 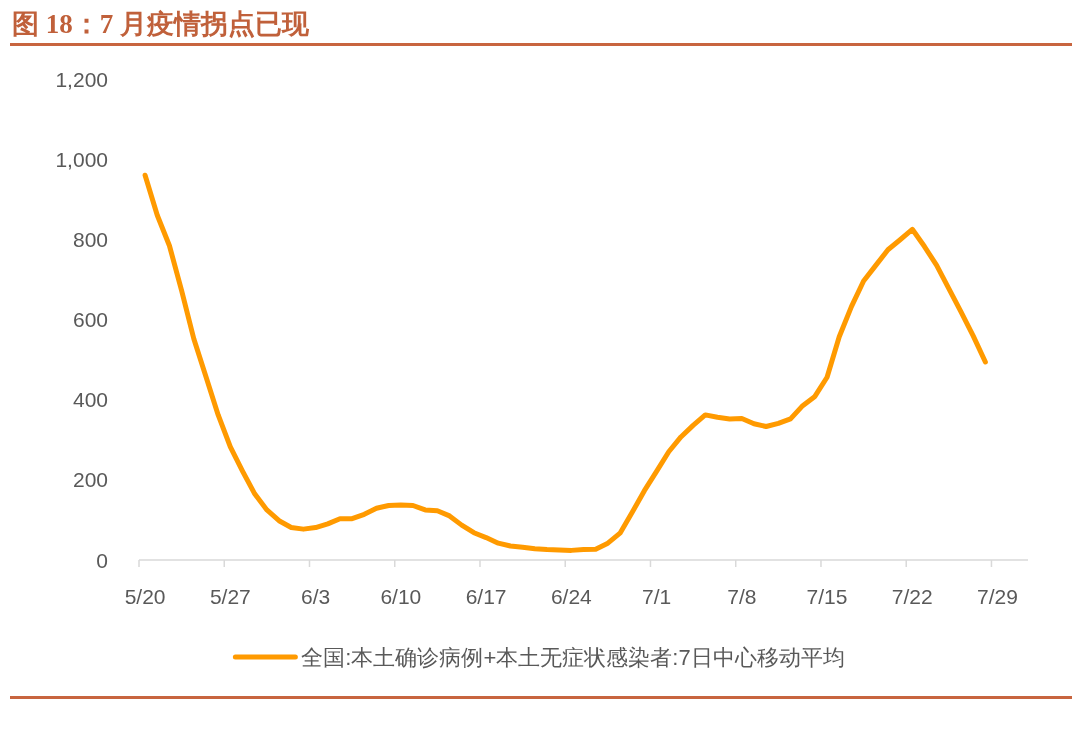 What do you see at coordinates (315, 596) in the screenshot?
I see `x-tick-label: 6/3` at bounding box center [315, 596].